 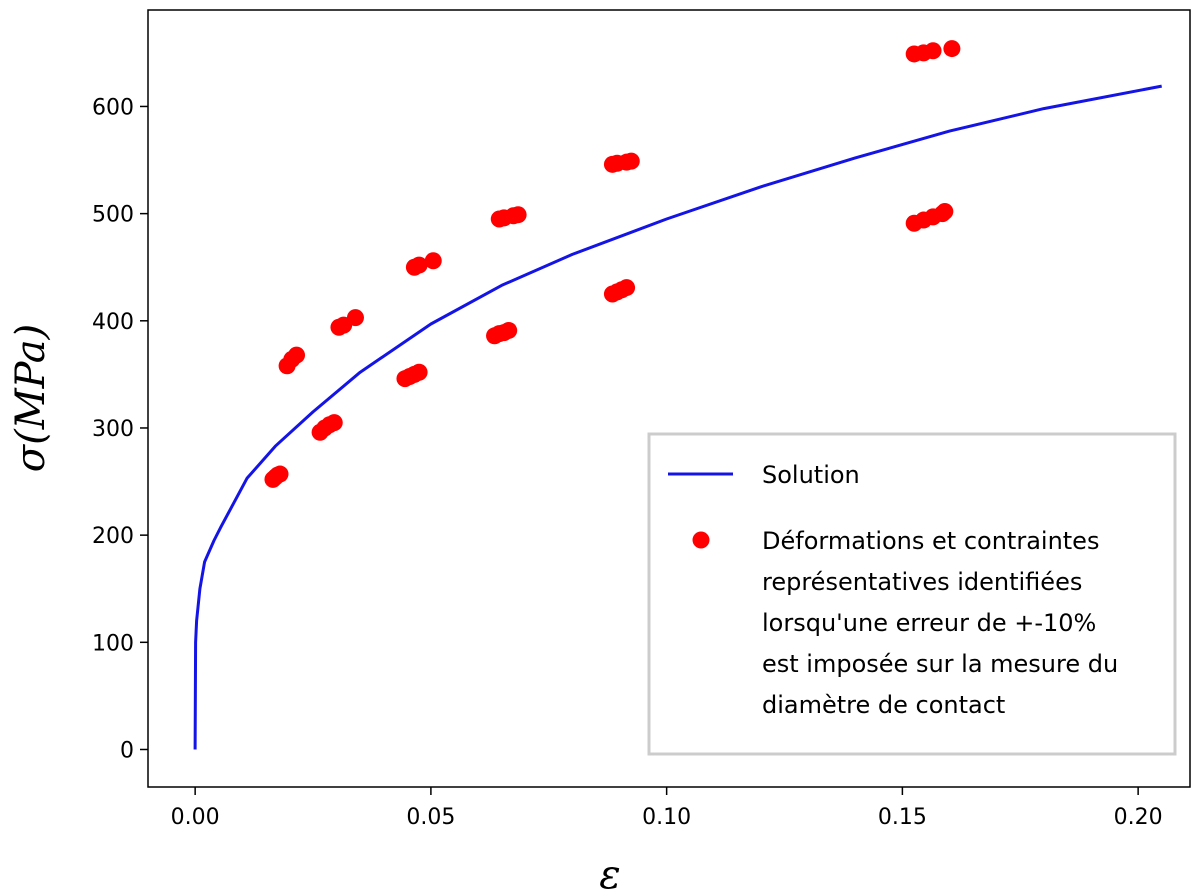 I want to click on x-axis-ticks: 0.00 0.05 0.10 0.15 0.20, so click(x=667, y=808).